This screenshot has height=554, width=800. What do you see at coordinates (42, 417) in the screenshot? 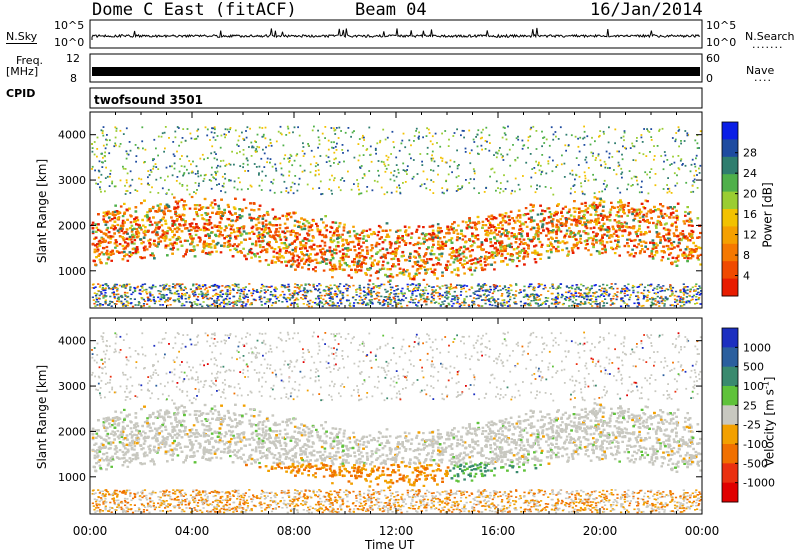
I see `velocity-ylabel: Slant Range [km]` at bounding box center [42, 417].